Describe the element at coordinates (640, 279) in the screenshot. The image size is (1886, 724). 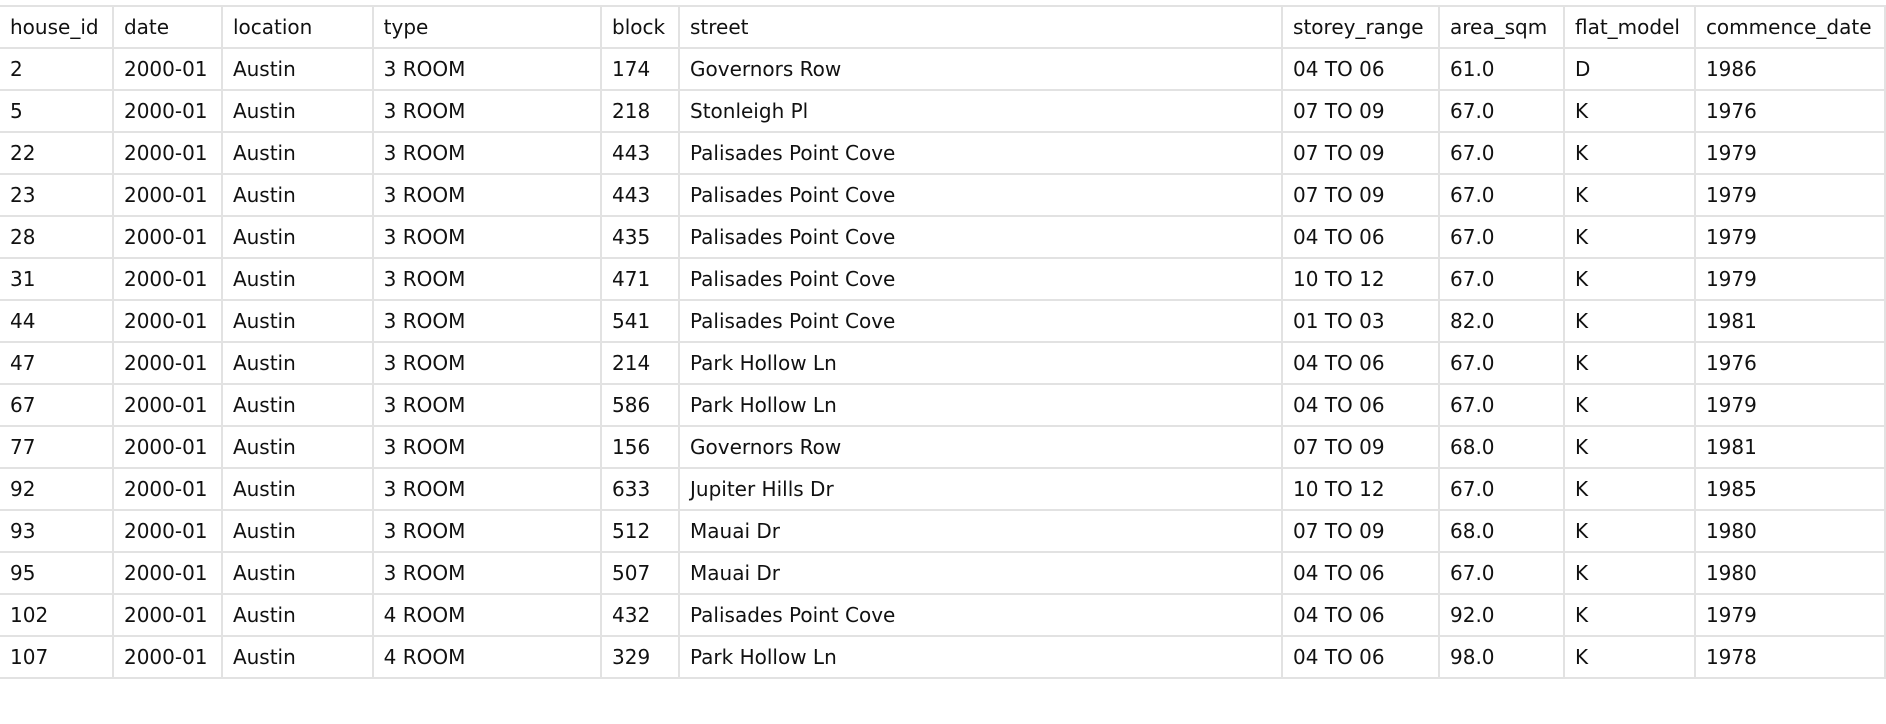
I see `cell-block: 471` at that location.